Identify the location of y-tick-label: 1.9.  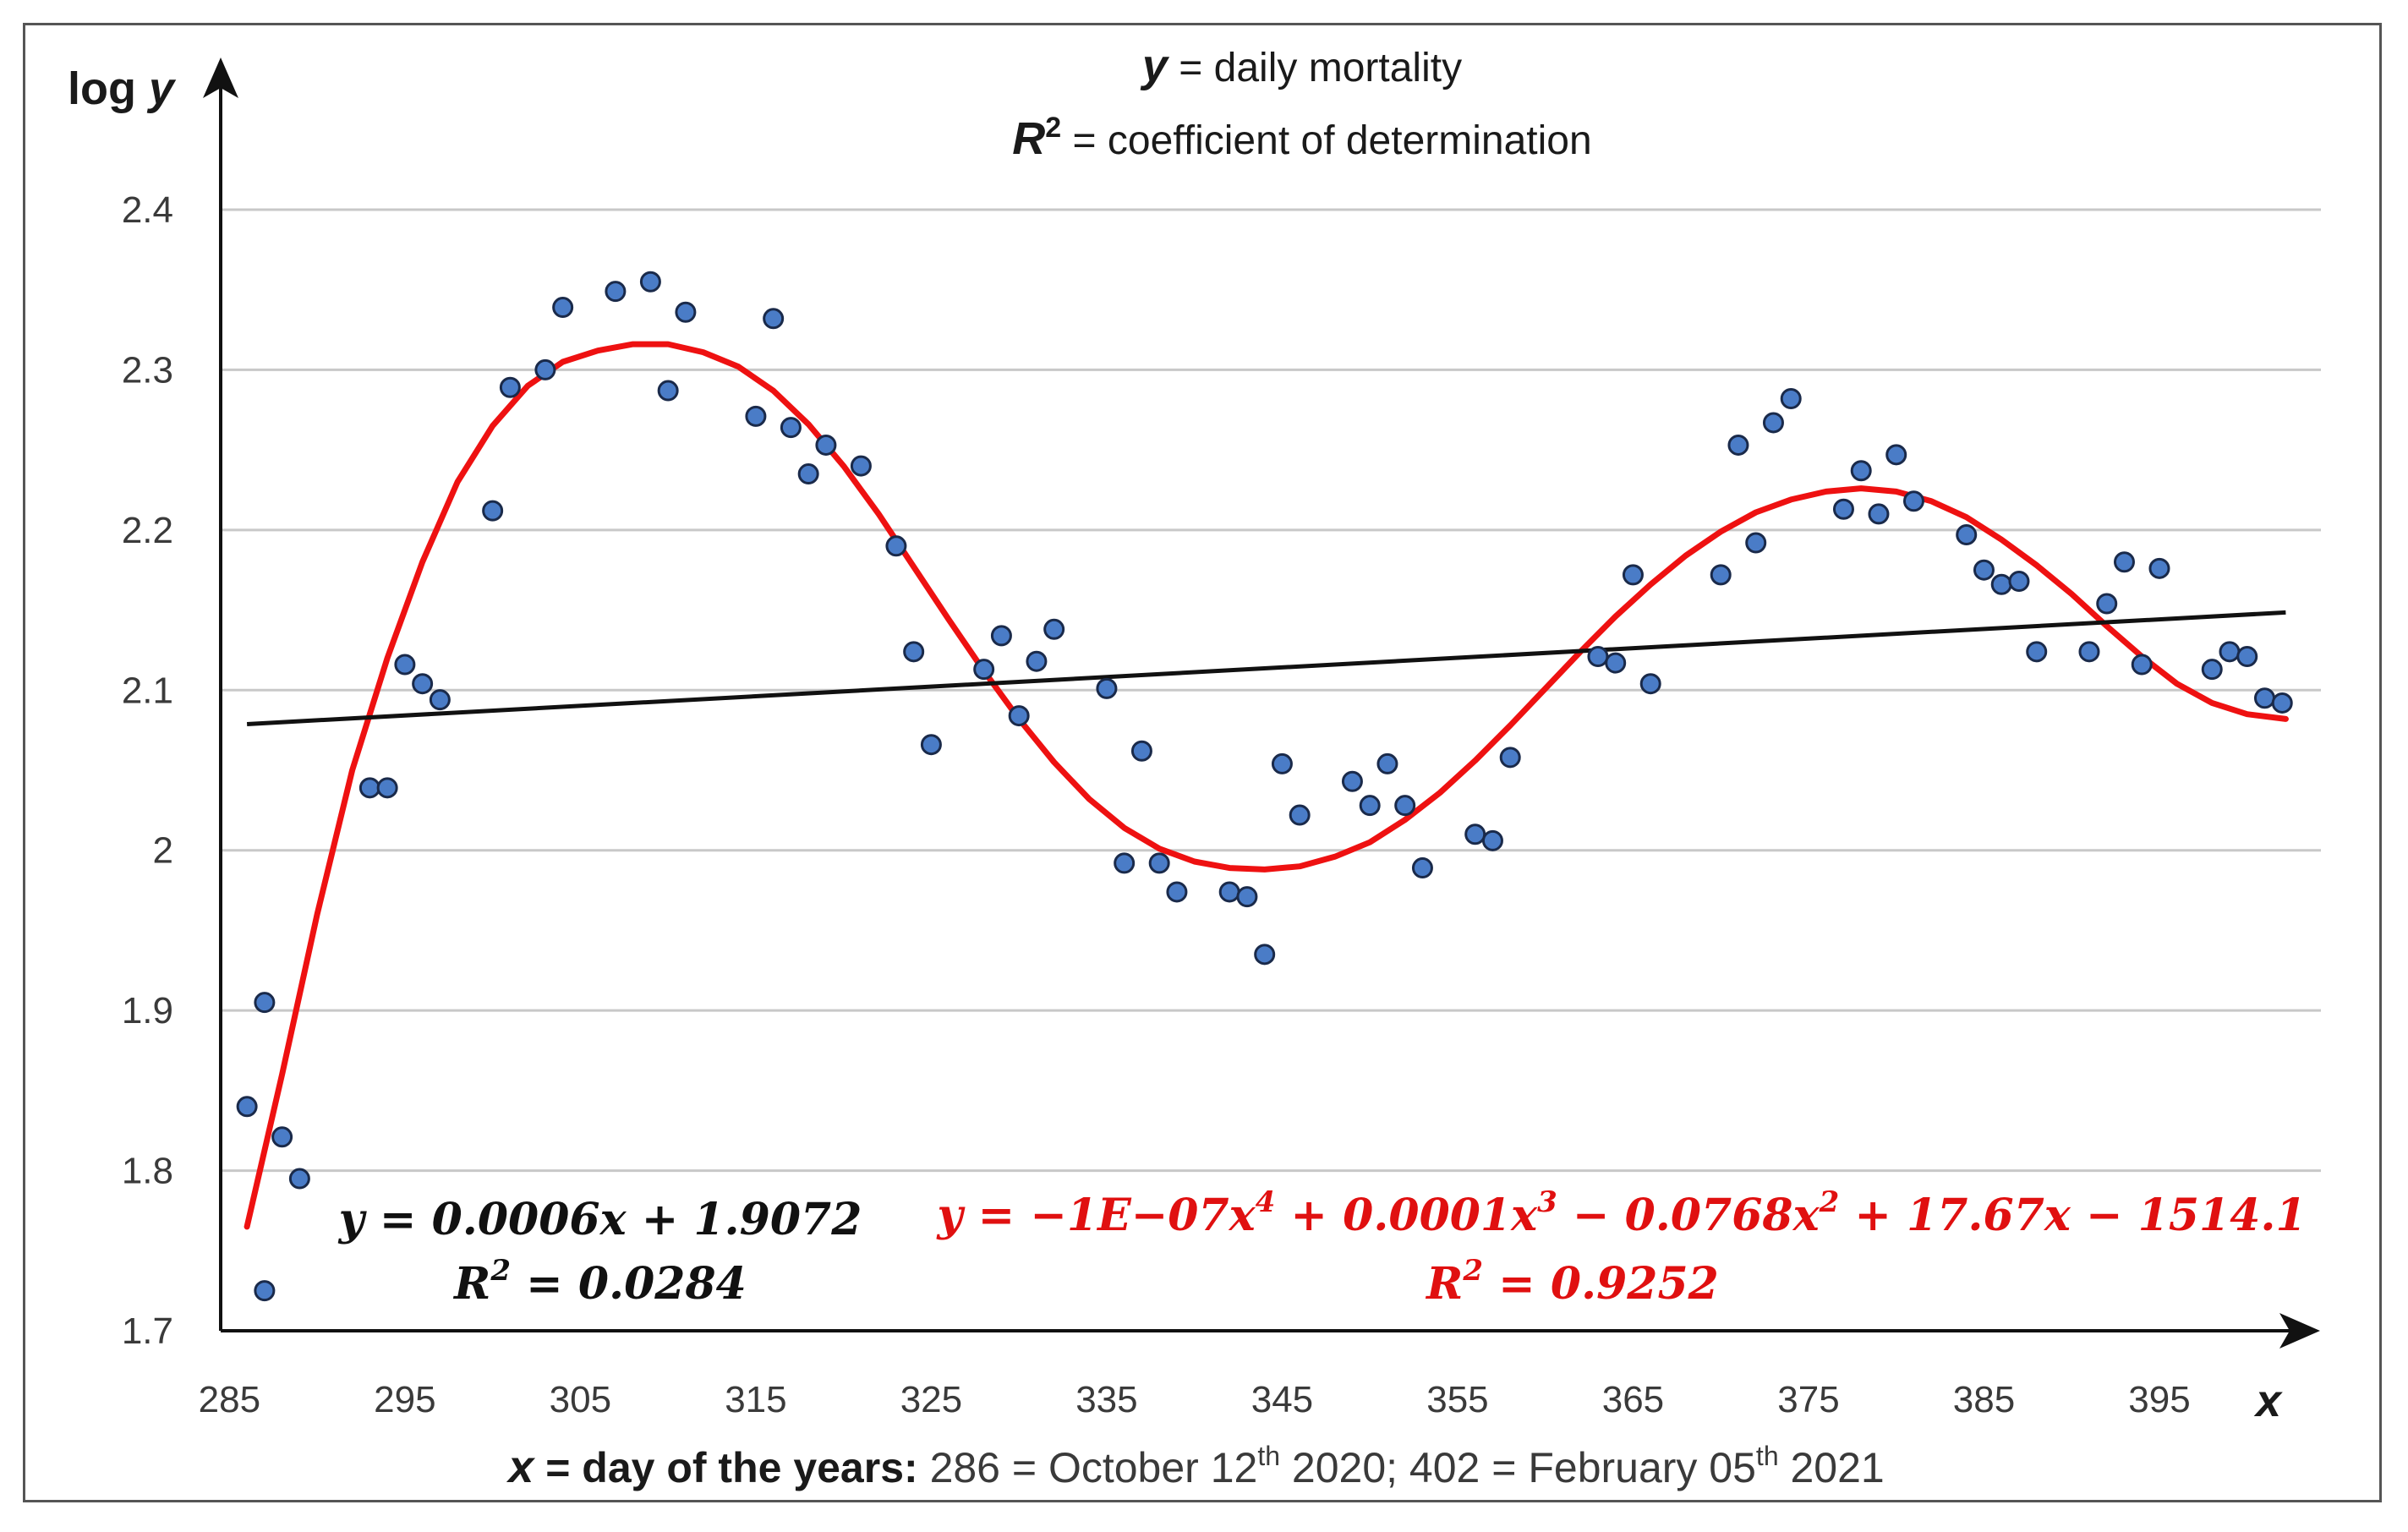
(147, 1010).